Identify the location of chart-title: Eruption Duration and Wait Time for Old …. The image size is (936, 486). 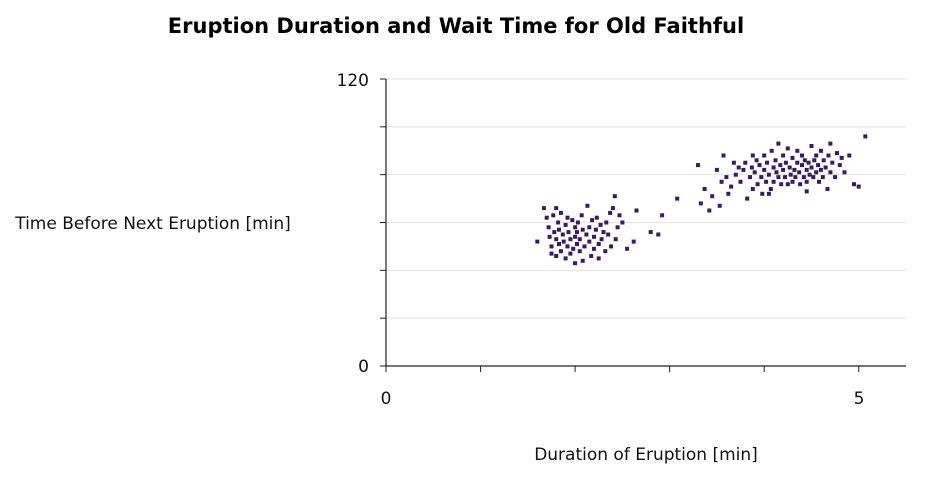
(456, 26).